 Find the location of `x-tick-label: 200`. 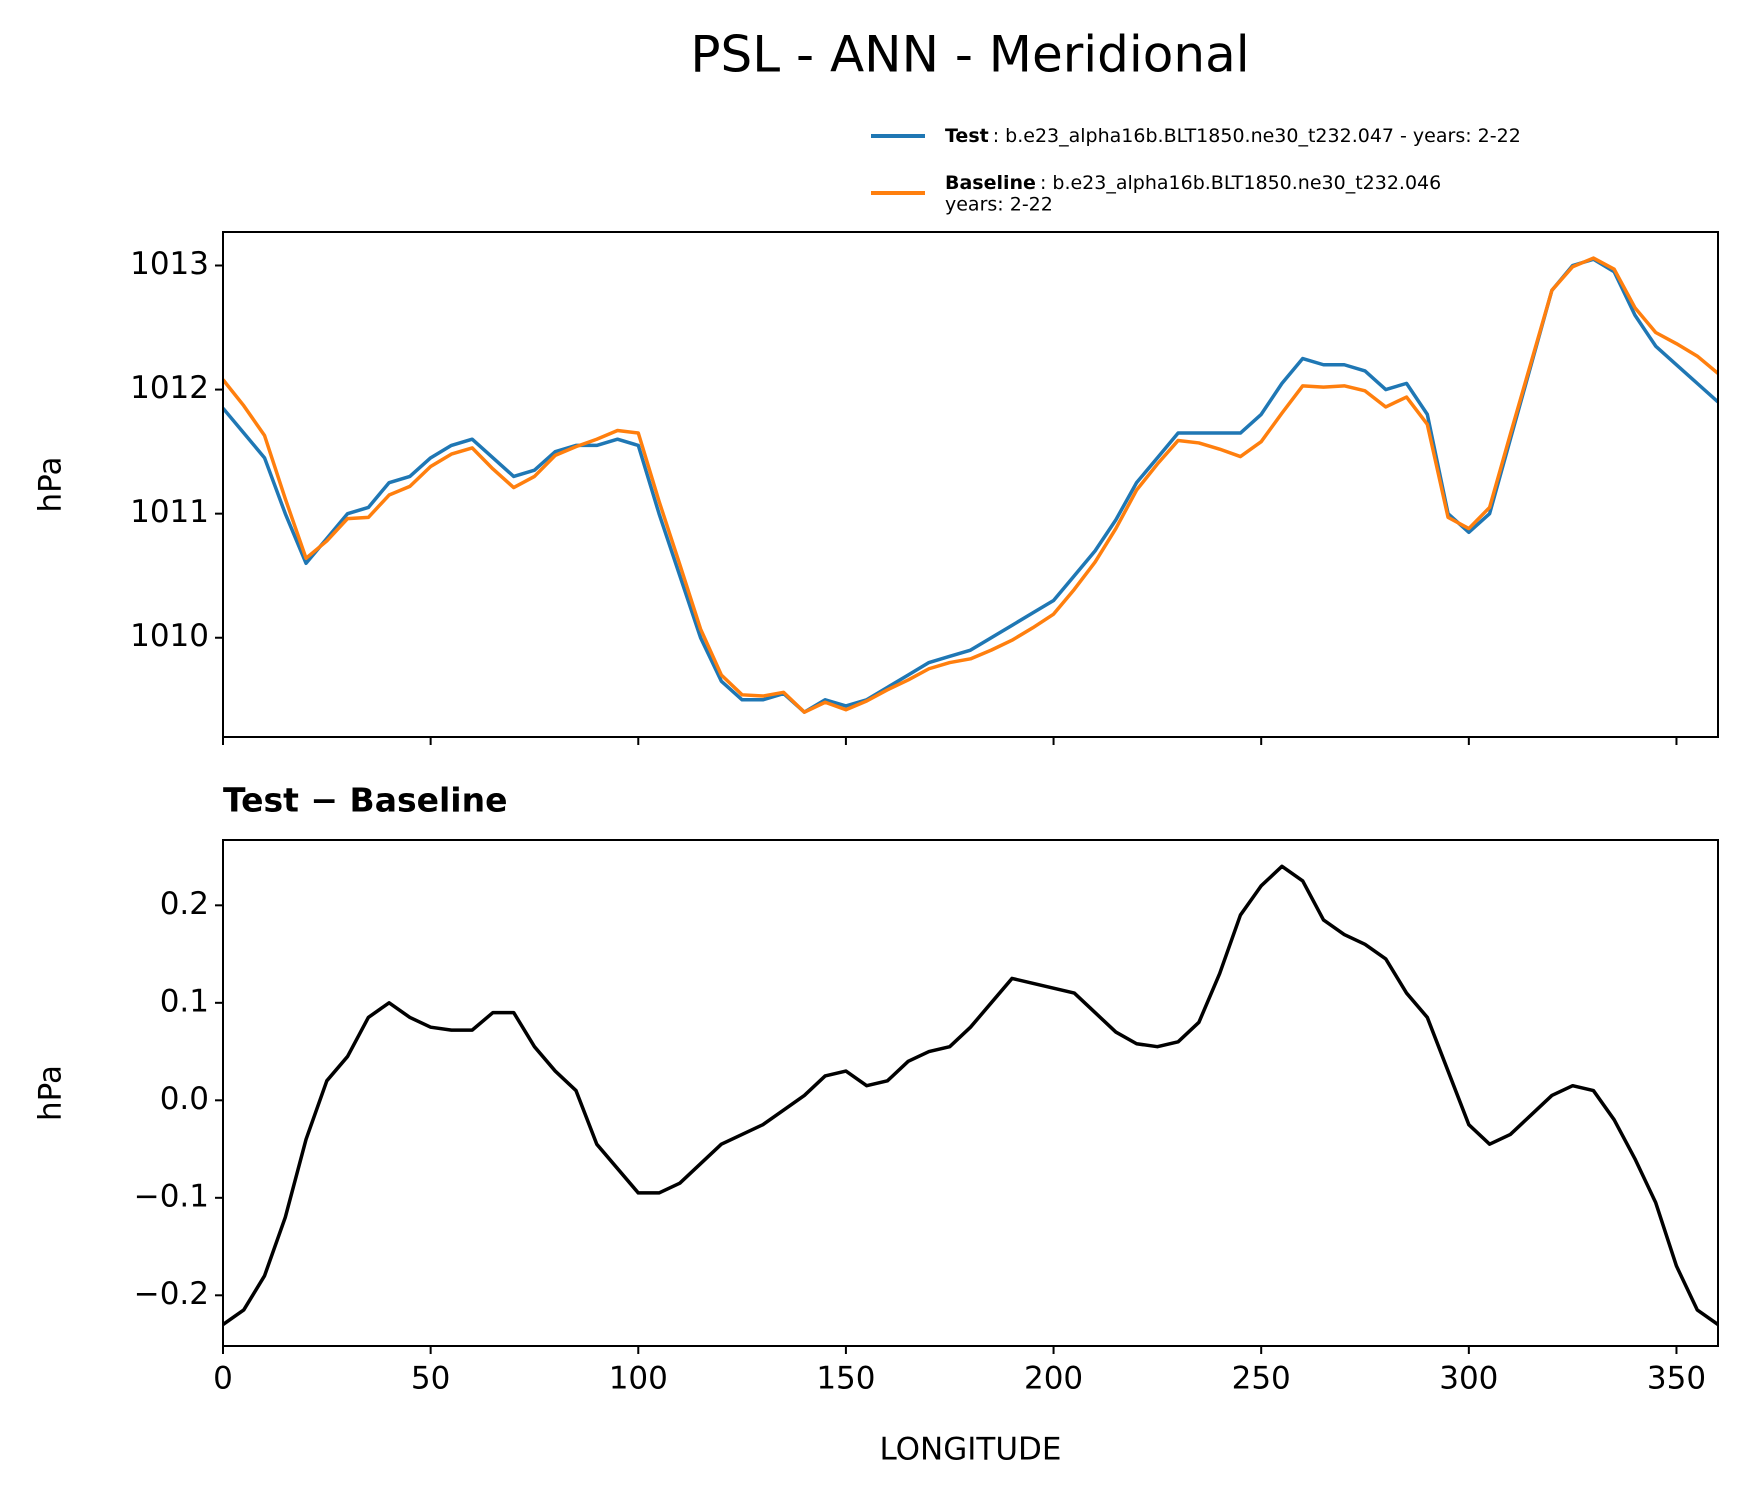

x-tick-label: 200 is located at coordinates (1053, 1379).